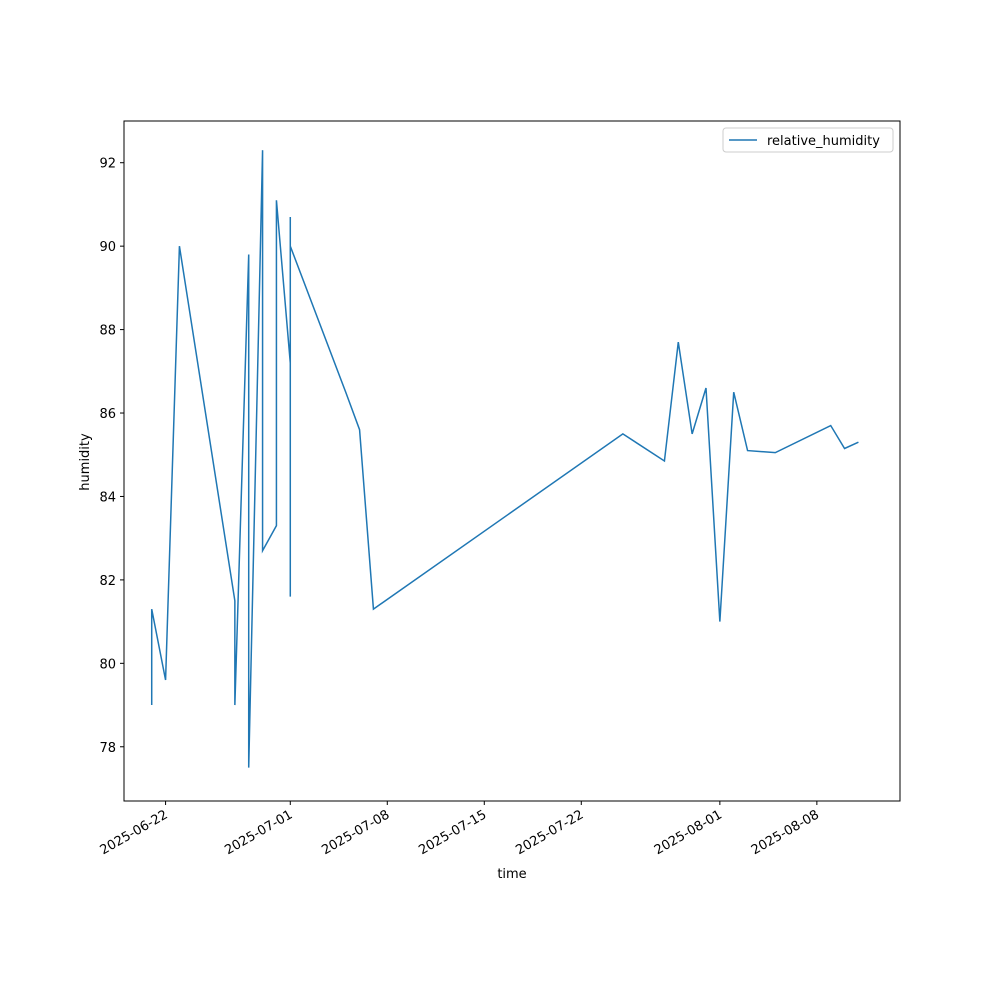  What do you see at coordinates (107, 748) in the screenshot?
I see `y-tick-label: 78` at bounding box center [107, 748].